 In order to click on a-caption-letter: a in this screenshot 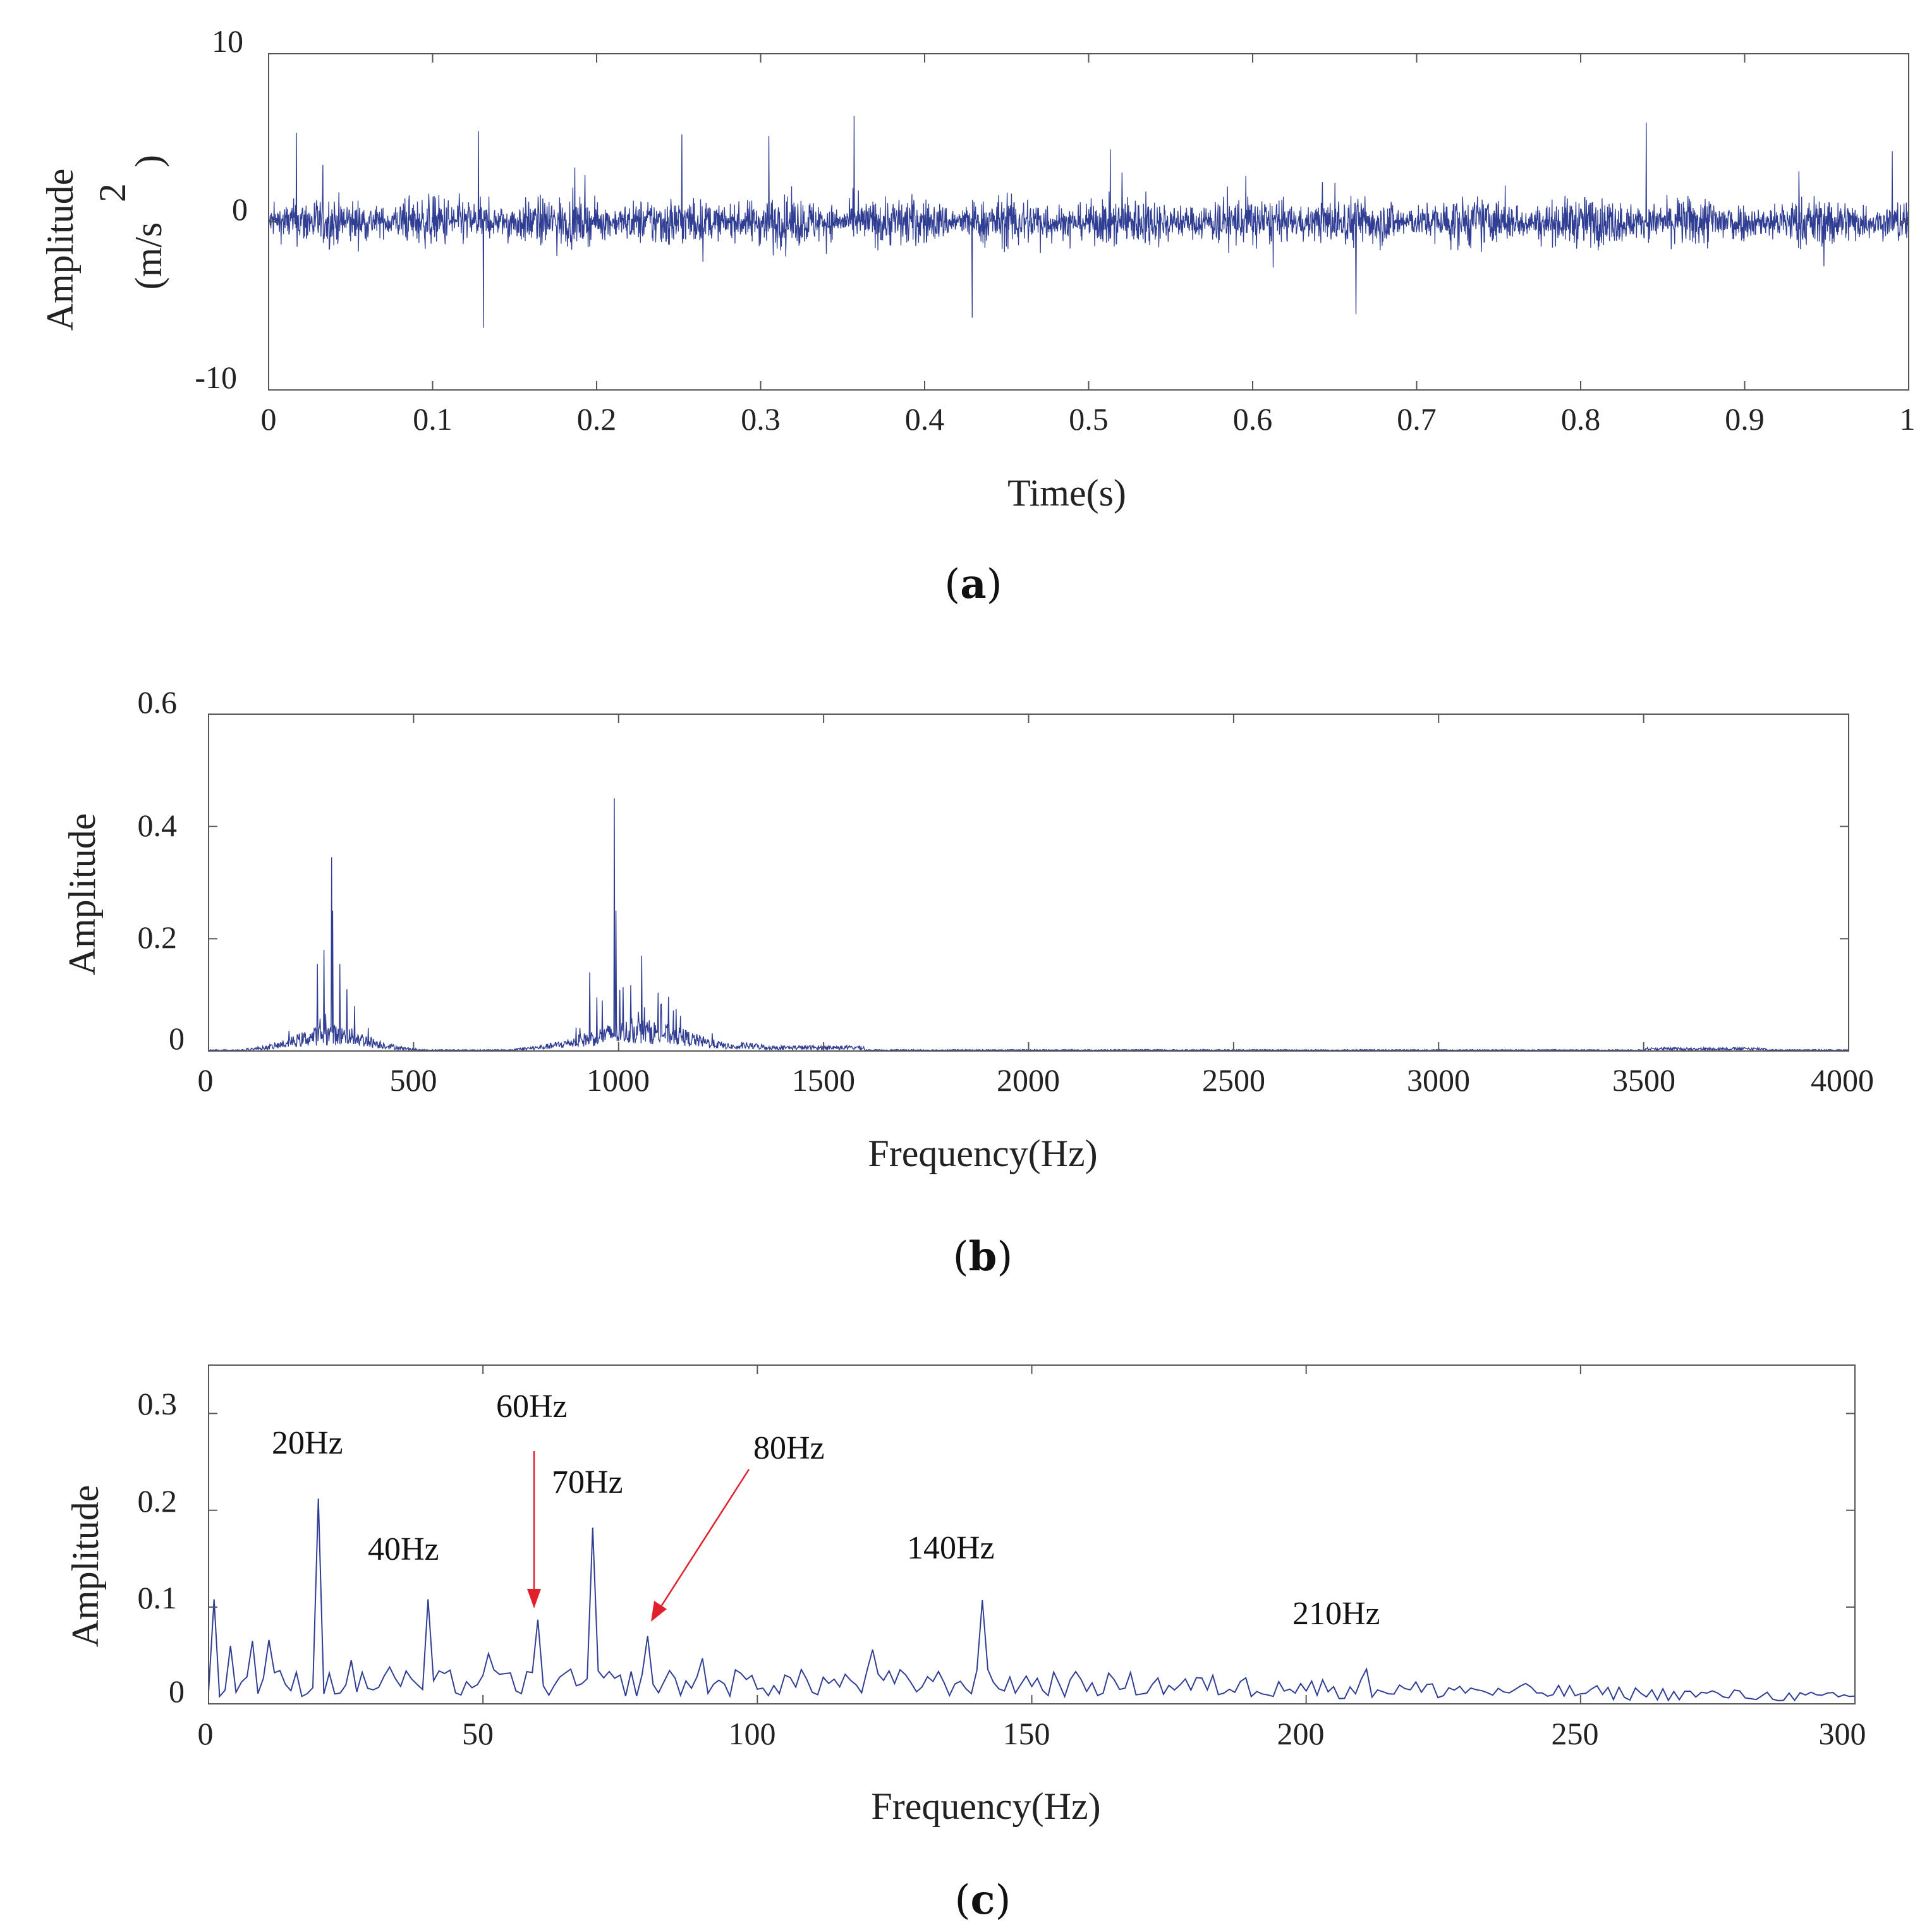, I will do `click(973, 584)`.